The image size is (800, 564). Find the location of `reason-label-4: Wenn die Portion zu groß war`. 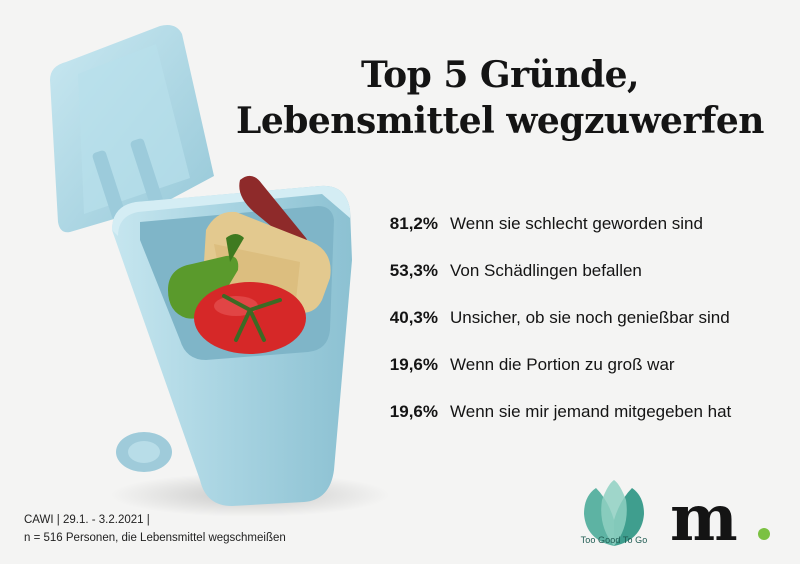

reason-label-4: Wenn die Portion zu groß war is located at coordinates (562, 364).